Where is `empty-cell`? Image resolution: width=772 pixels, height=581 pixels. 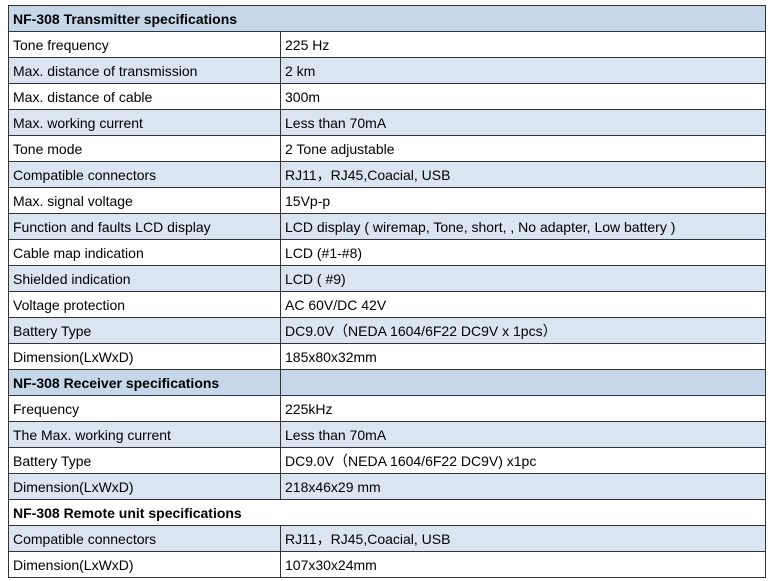 empty-cell is located at coordinates (523, 382).